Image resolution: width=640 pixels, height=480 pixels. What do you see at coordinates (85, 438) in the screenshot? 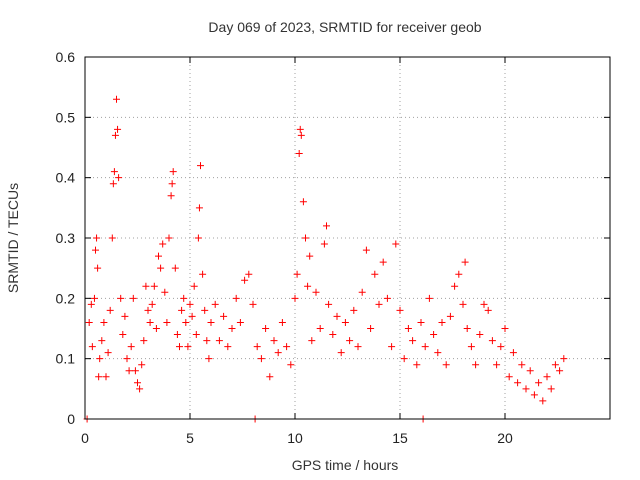
I see `x-tick-label: 0` at bounding box center [85, 438].